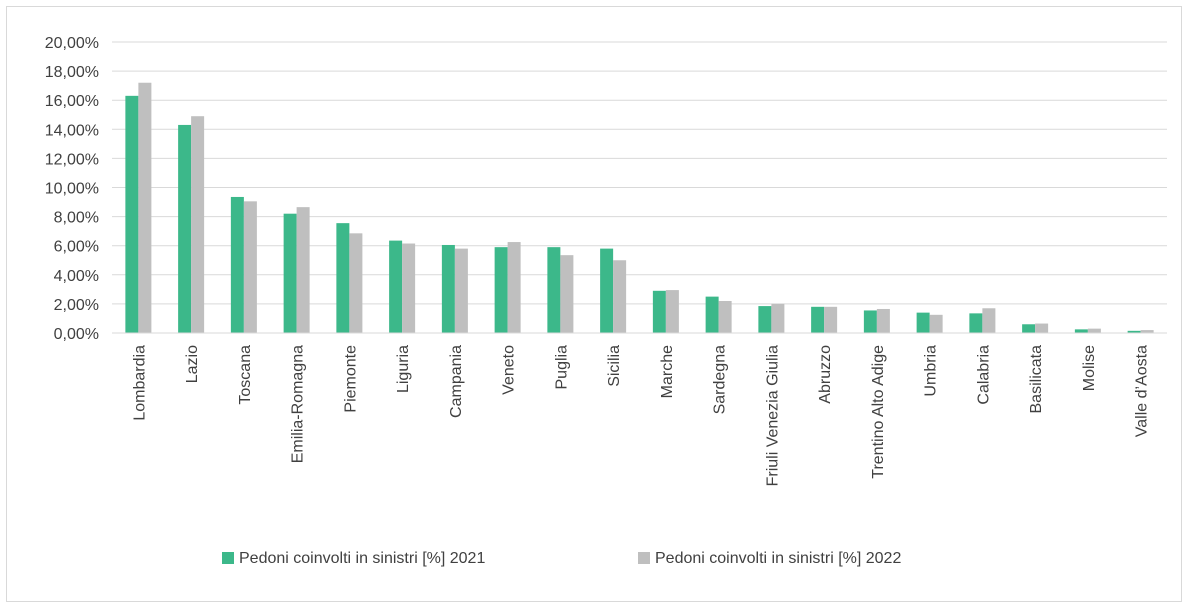  I want to click on x-tick-label: Umbria, so click(931, 371).